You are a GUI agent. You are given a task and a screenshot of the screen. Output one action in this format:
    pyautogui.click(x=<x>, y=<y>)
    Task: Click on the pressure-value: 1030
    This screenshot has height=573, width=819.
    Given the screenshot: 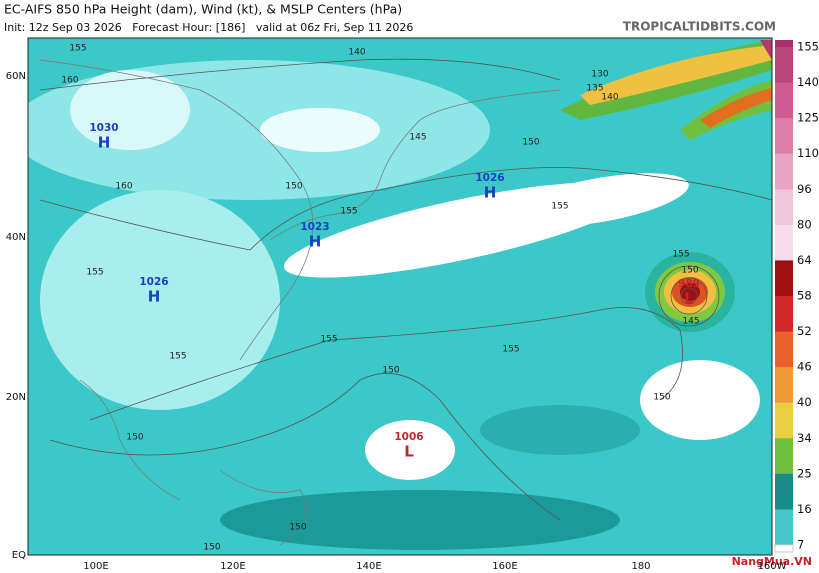 What is the action you would take?
    pyautogui.click(x=103, y=128)
    